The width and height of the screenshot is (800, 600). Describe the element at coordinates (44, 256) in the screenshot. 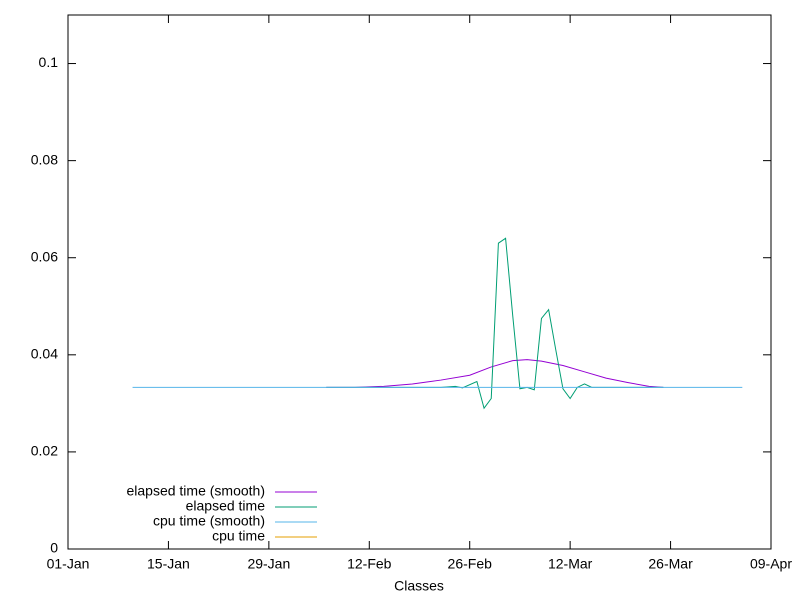

I see `y-tick-label: 0.06` at that location.